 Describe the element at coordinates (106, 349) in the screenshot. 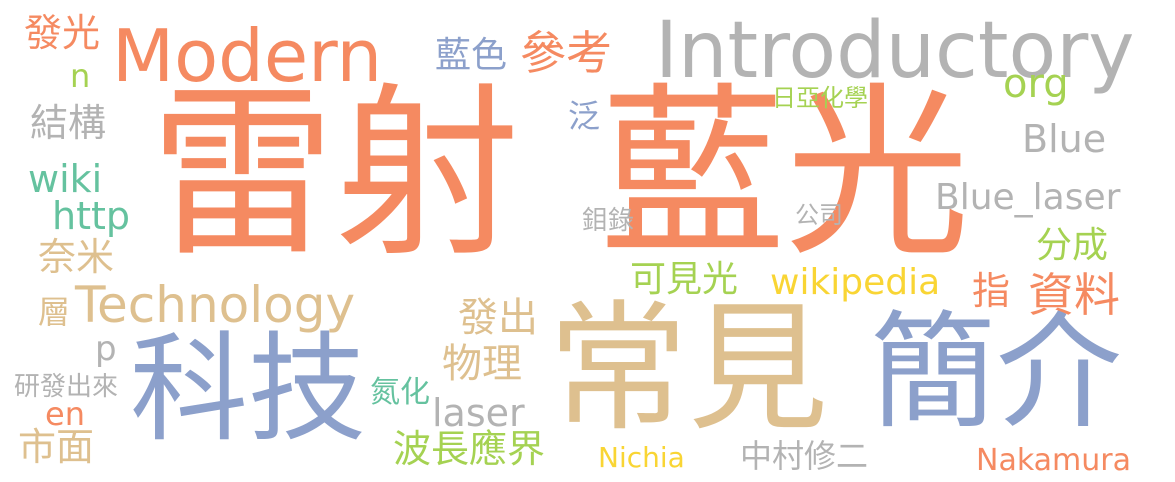

I see `word-p: p` at that location.